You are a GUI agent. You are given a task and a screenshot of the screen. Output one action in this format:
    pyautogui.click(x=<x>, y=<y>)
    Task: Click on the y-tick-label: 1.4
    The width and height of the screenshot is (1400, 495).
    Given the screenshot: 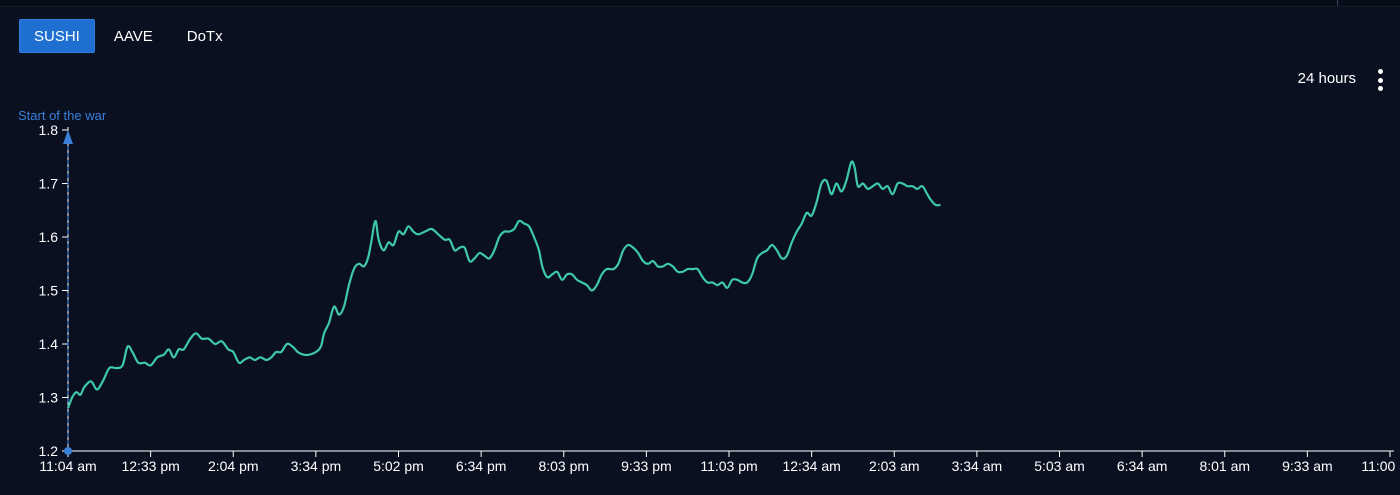 What is the action you would take?
    pyautogui.click(x=49, y=344)
    